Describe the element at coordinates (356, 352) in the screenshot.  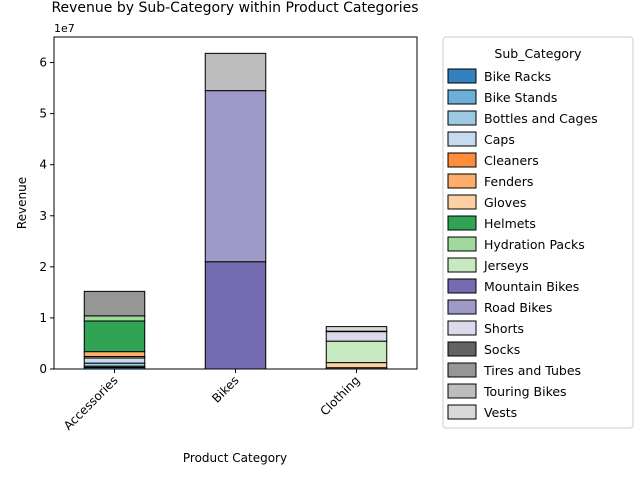
I see `bar-segment-jerseys` at that location.